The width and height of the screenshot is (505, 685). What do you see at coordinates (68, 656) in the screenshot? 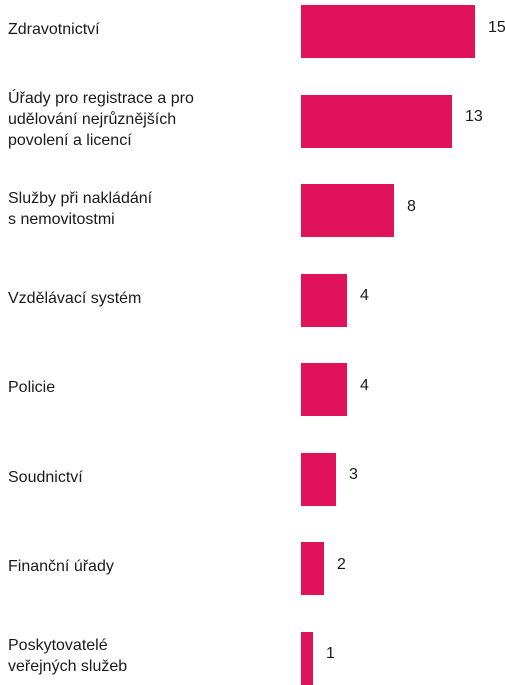
I see `category-label: Poskytovatelé veřejných služeb` at bounding box center [68, 656].